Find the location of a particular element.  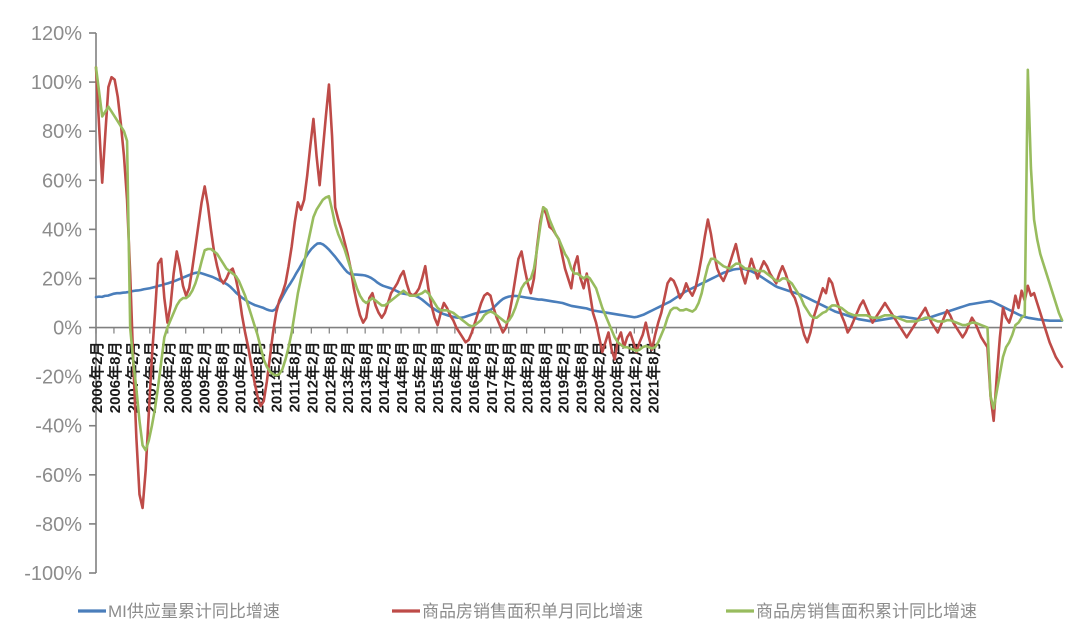

x-axis-tick-label: 2018年2月 is located at coordinates (528, 378).